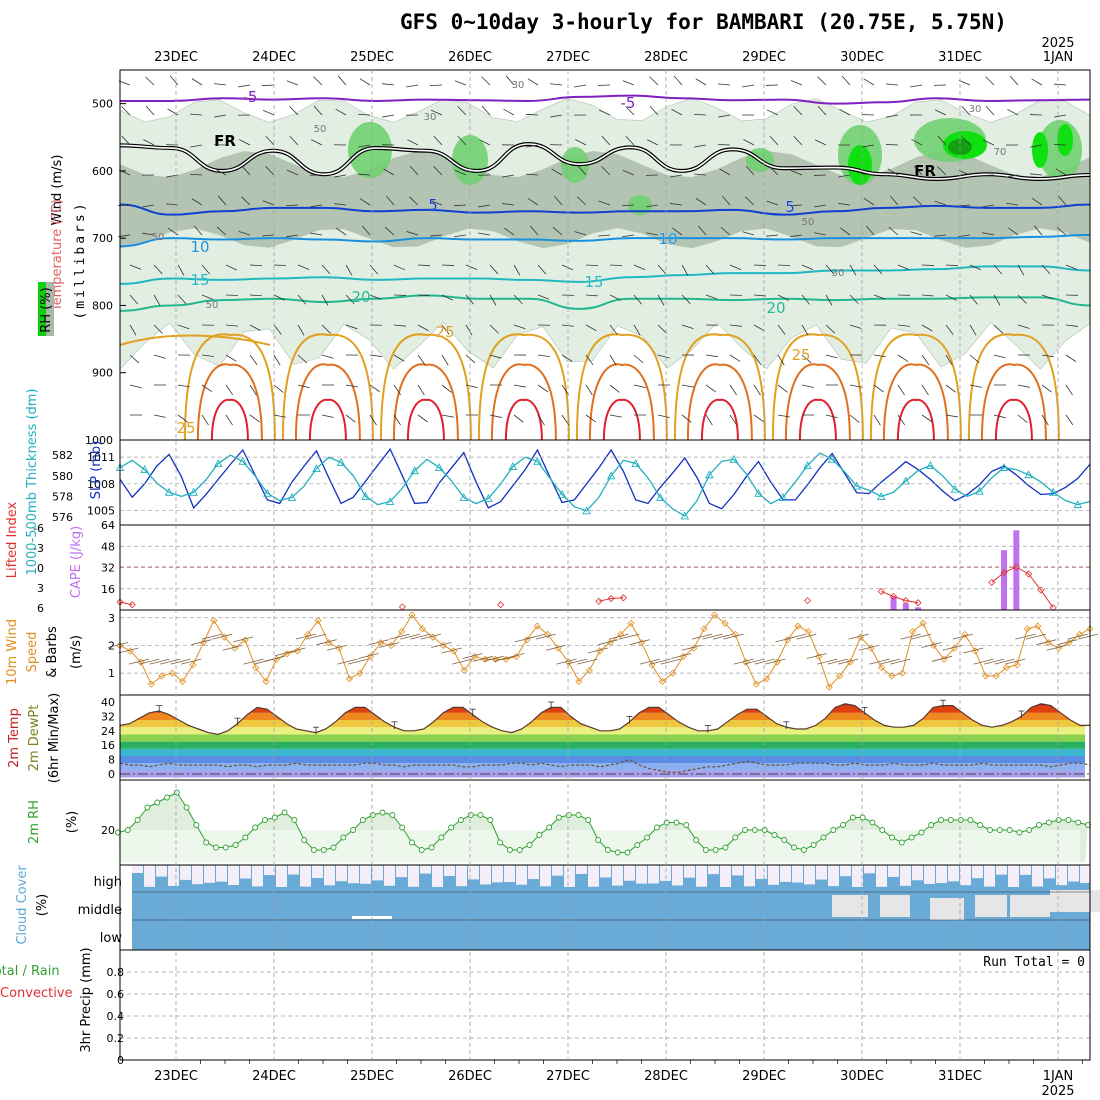  I want to click on rh-contour-label: 30, so click(838, 273).